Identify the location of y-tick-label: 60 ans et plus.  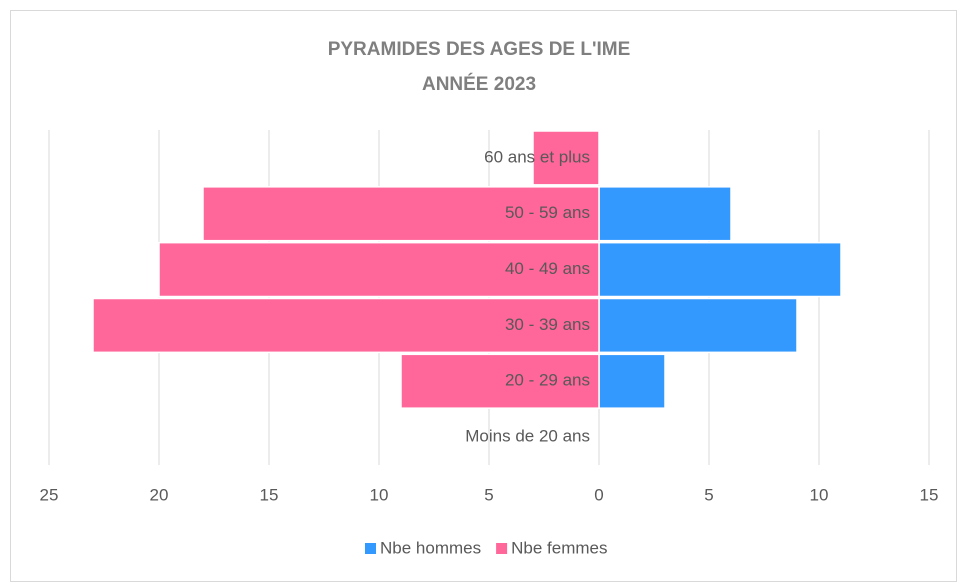
(537, 156).